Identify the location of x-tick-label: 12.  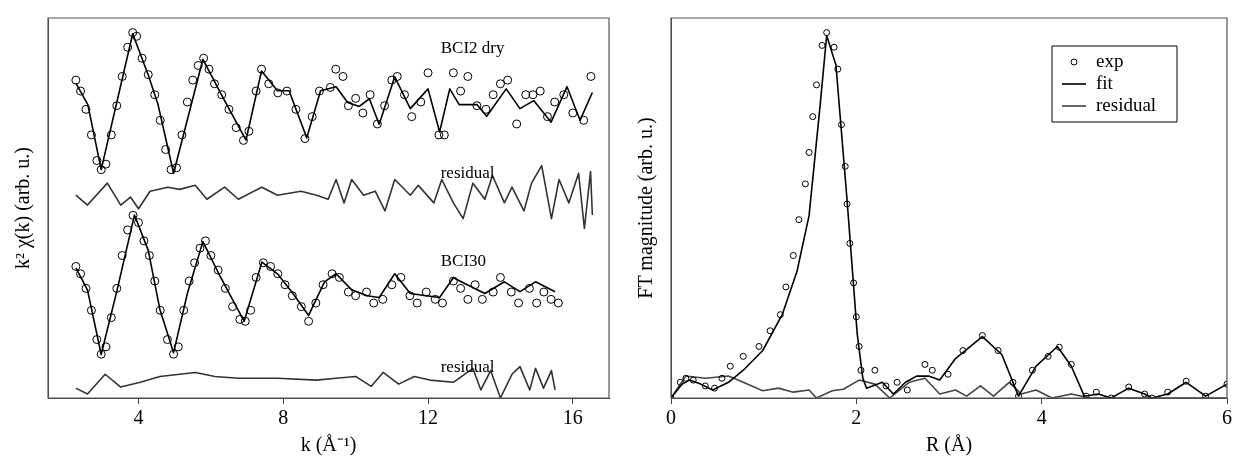
(428, 417).